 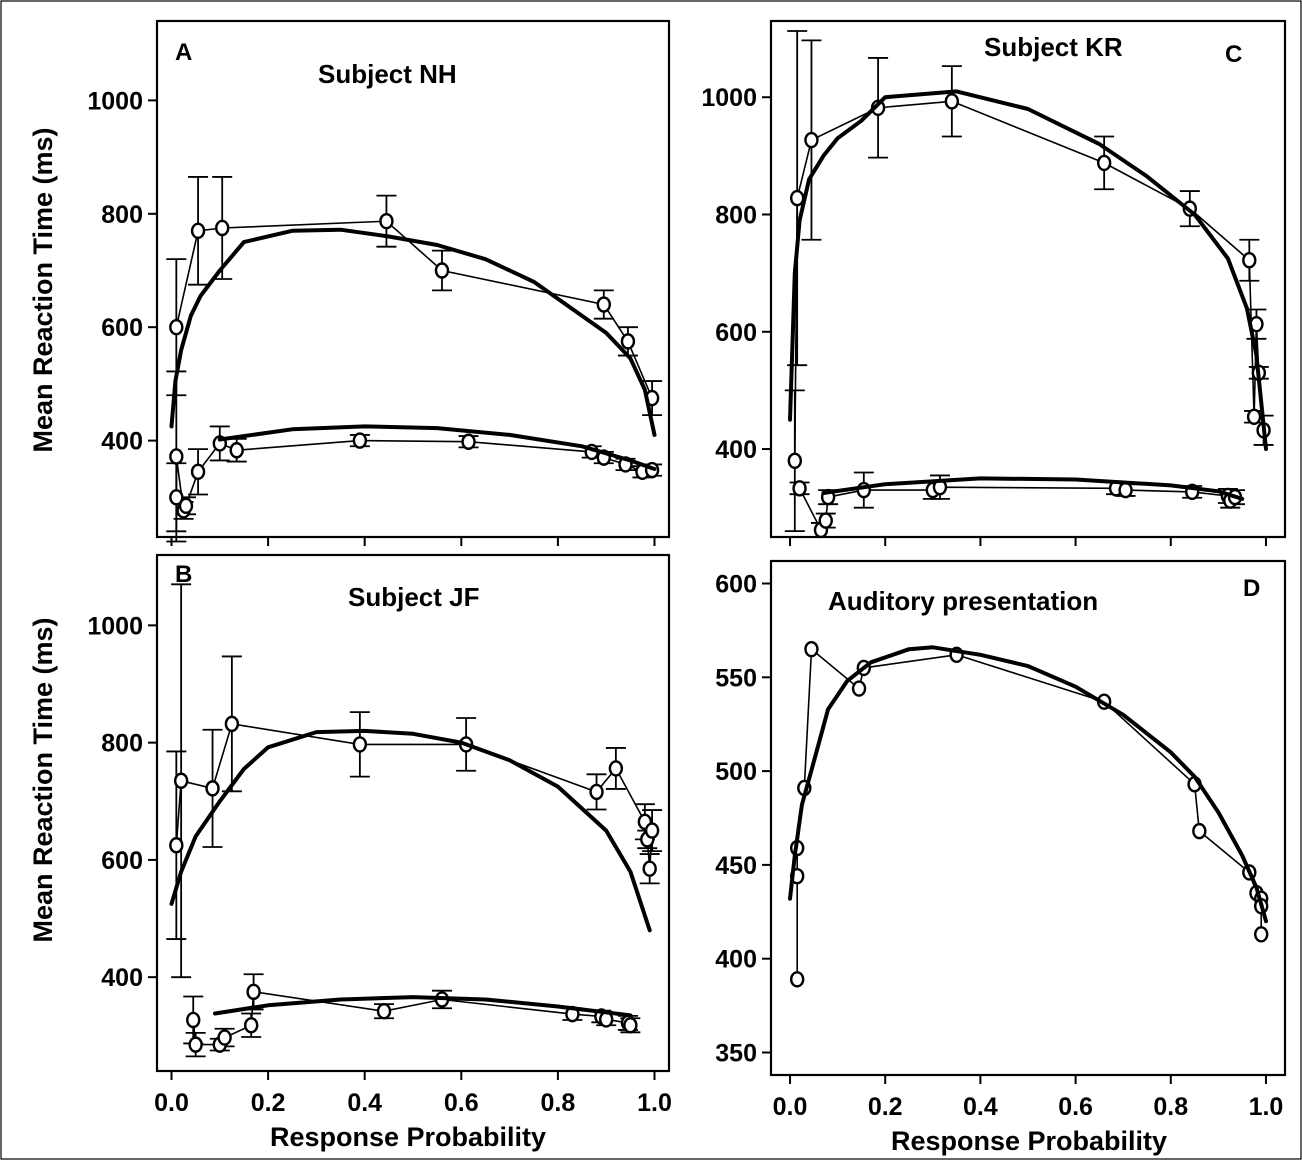 What do you see at coordinates (729, 98) in the screenshot?
I see `panel-c-y-tick-label: 1000` at bounding box center [729, 98].